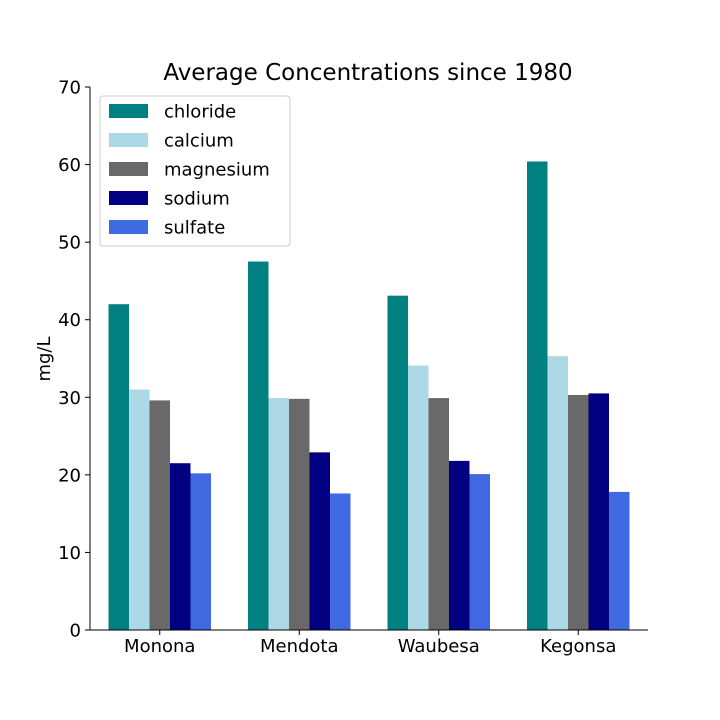  I want to click on y-tick-label: 40, so click(69, 320).